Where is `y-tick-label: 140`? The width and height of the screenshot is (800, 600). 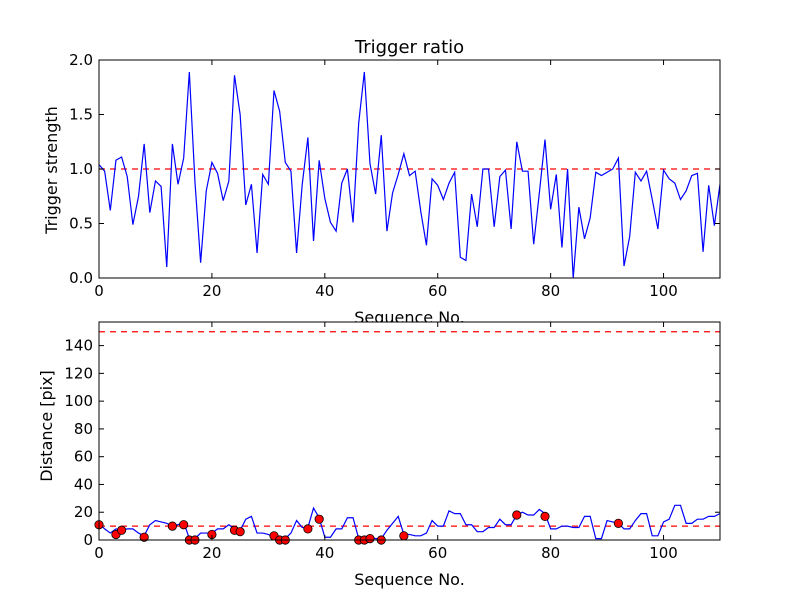
y-tick-label: 140 is located at coordinates (78, 346).